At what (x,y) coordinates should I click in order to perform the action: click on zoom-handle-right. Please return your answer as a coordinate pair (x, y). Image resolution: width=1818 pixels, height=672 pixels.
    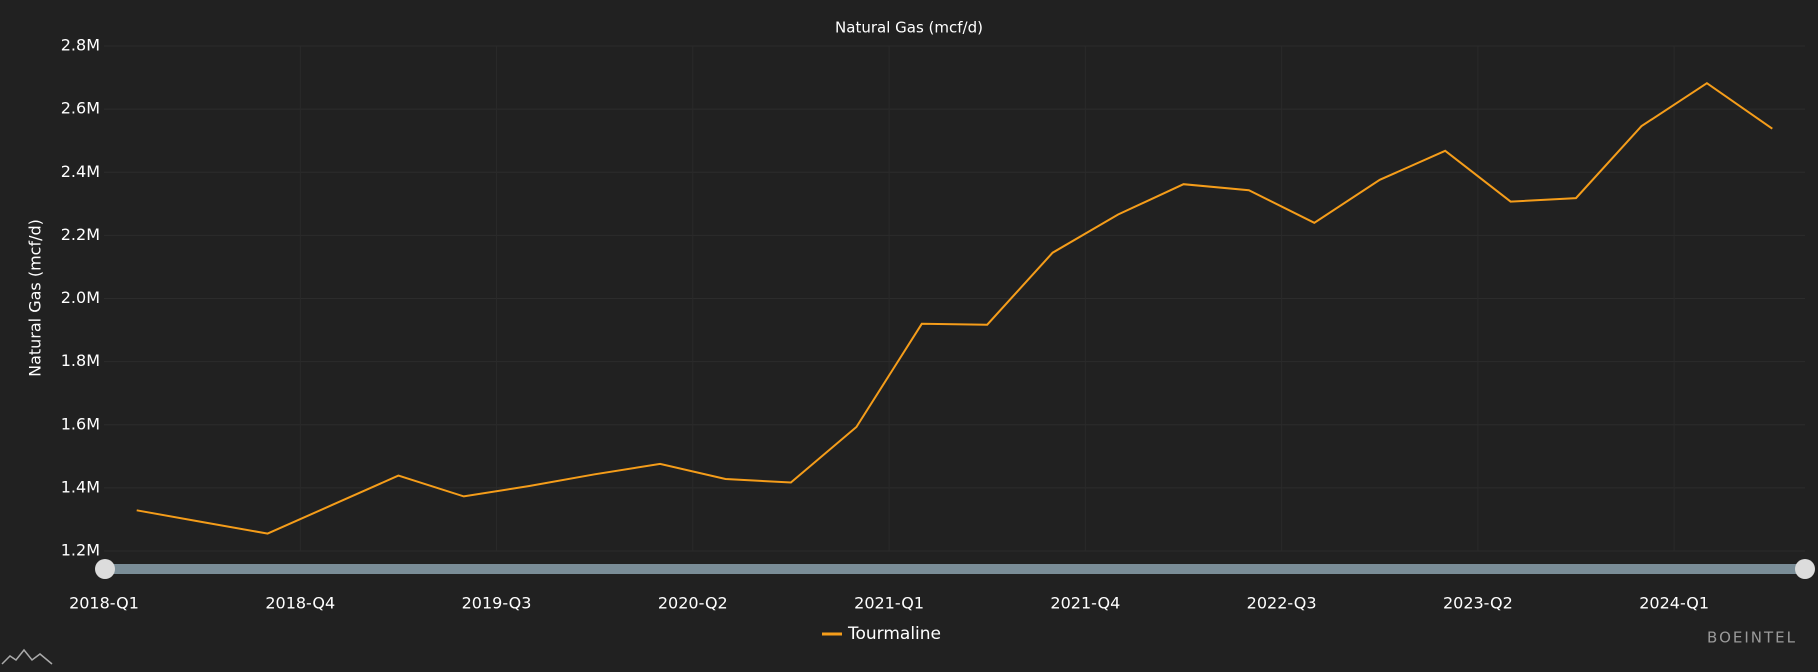
    Looking at the image, I should click on (1805, 569).